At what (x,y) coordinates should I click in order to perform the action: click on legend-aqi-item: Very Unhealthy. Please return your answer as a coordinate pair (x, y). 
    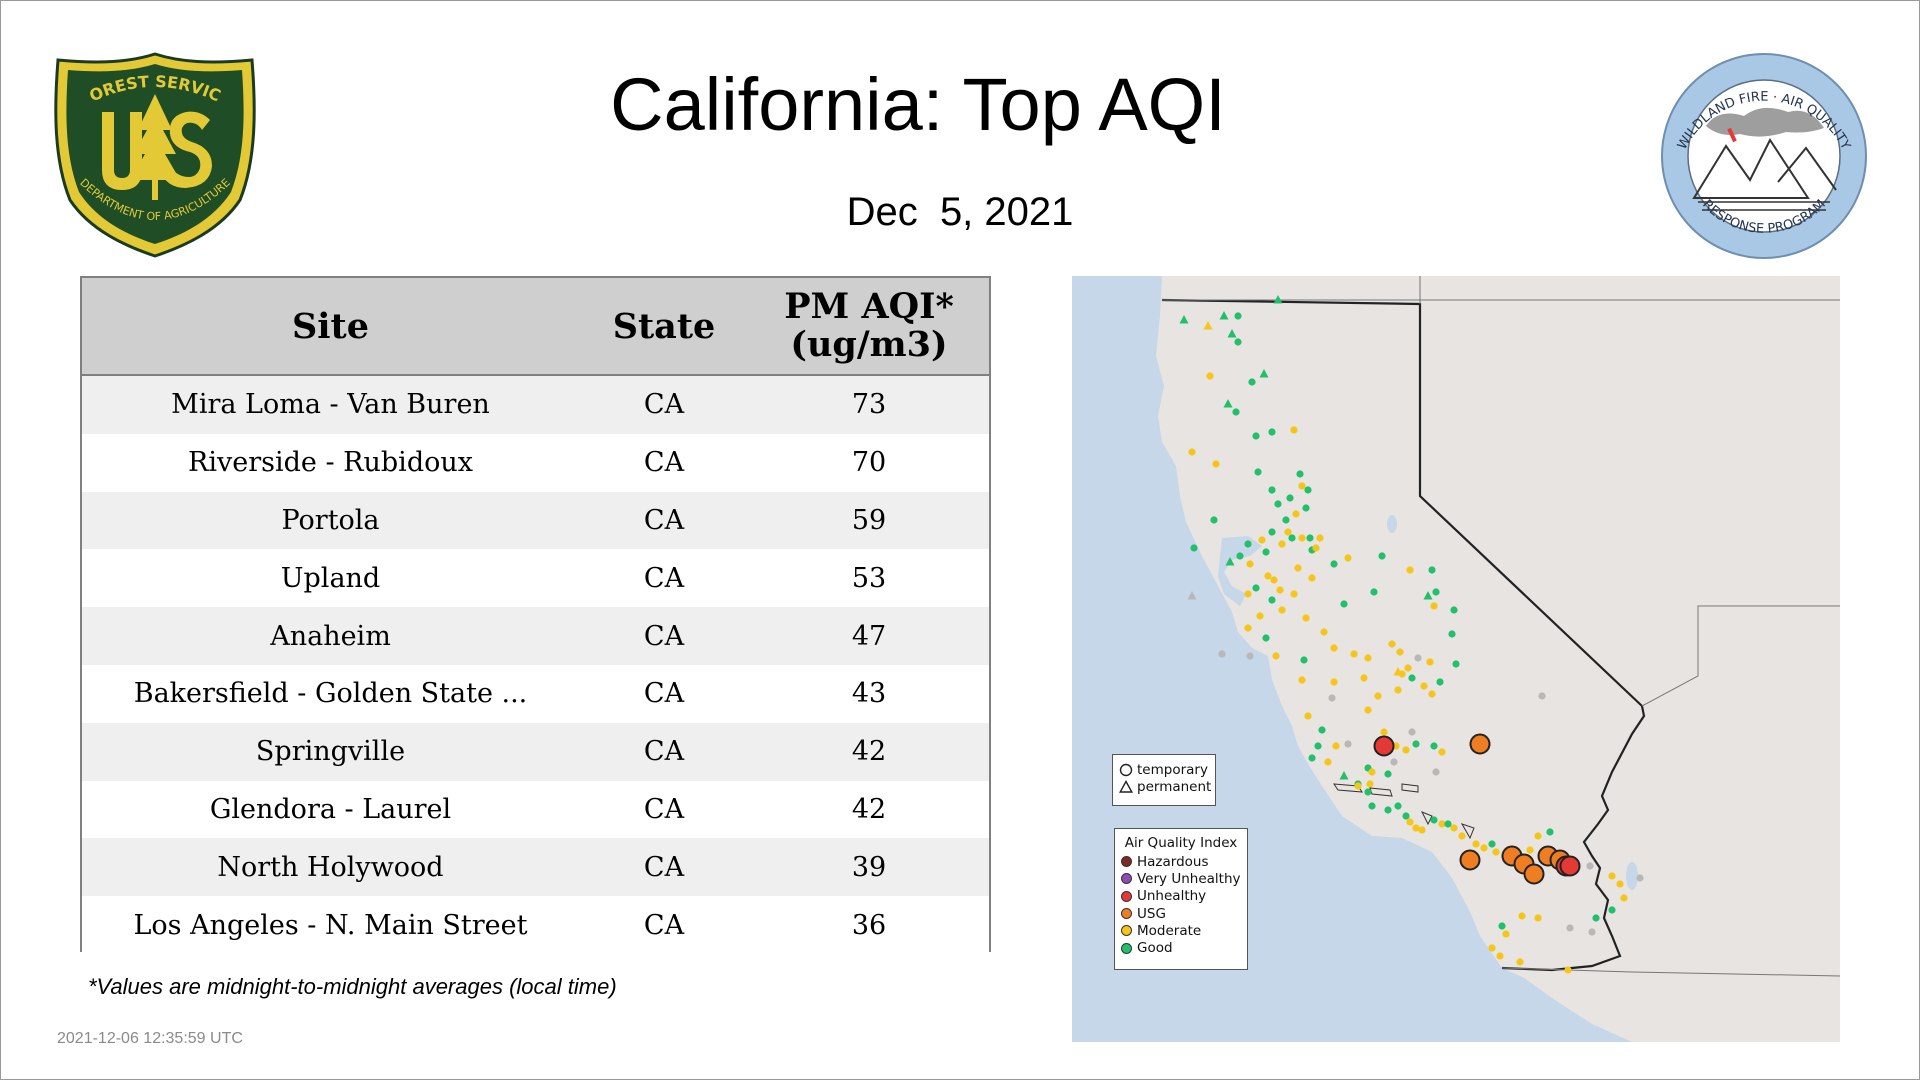
    Looking at the image, I should click on (1181, 878).